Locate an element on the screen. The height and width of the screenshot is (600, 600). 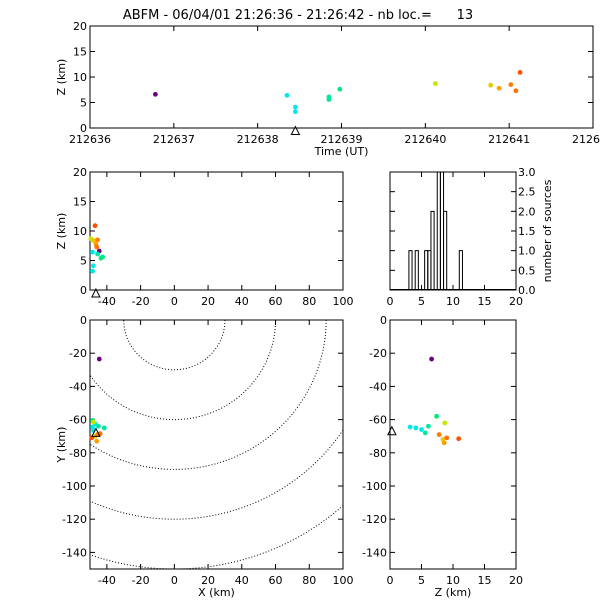
z-y-plan-panel: 0 5 10 15 20 -140 -120 -100 -80 -60 -40 -20 0 Z (km) is located at coordinates (442, 456).